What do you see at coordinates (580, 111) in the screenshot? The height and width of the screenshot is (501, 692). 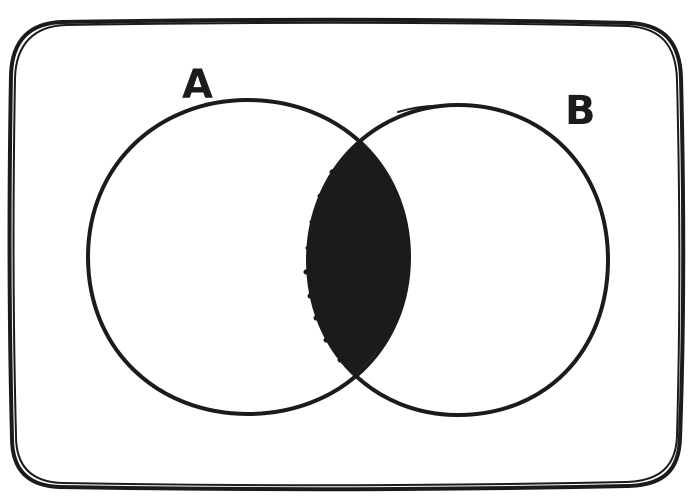 I see `set-b-label: B` at bounding box center [580, 111].